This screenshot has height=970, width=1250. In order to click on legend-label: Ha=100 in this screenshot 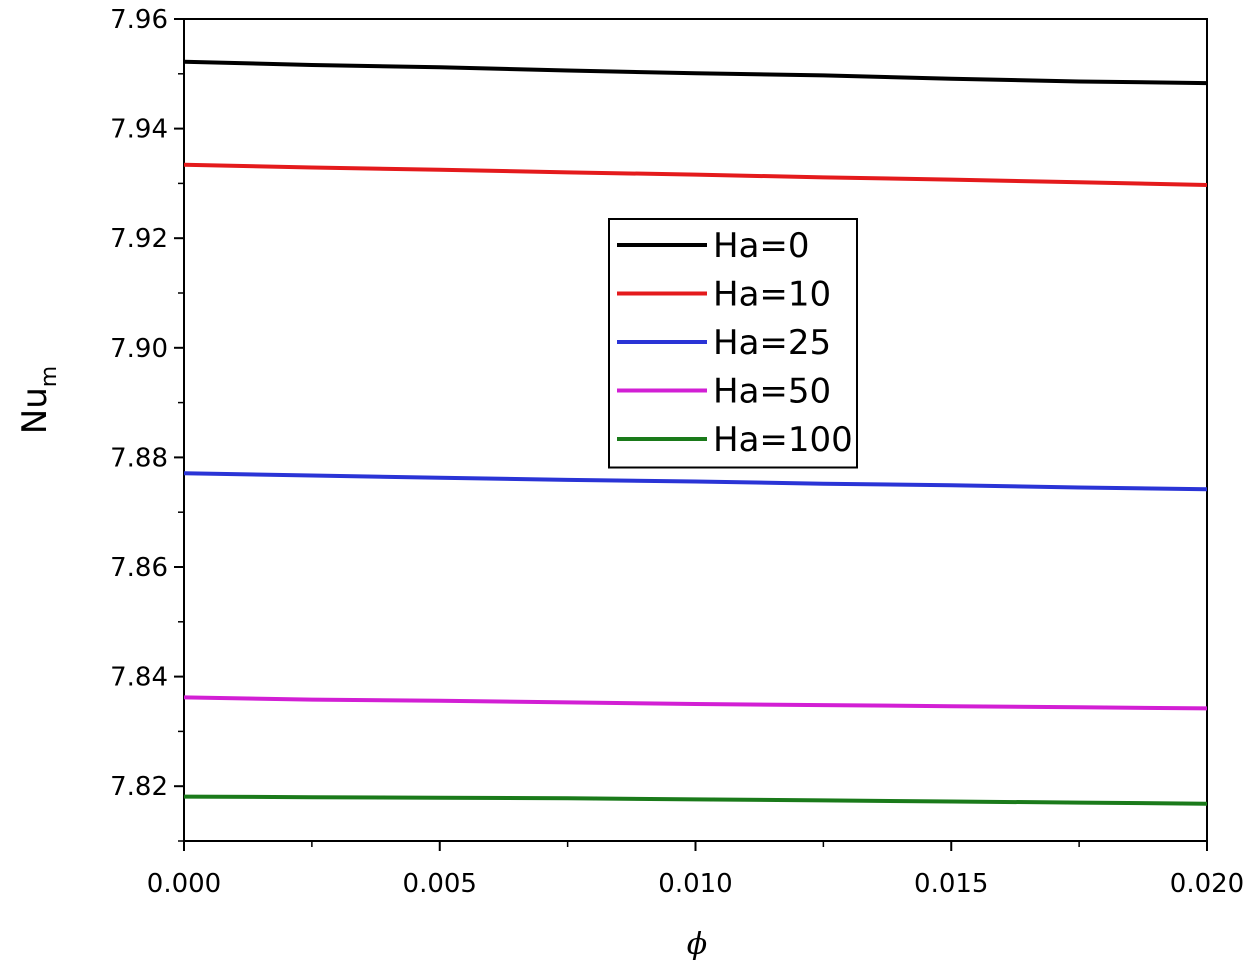, I will do `click(783, 440)`.